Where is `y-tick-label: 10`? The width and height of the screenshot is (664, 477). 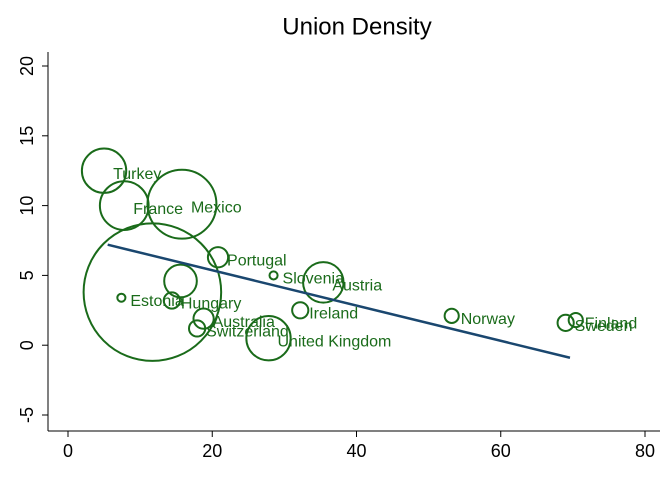 y-tick-label: 10 is located at coordinates (27, 206).